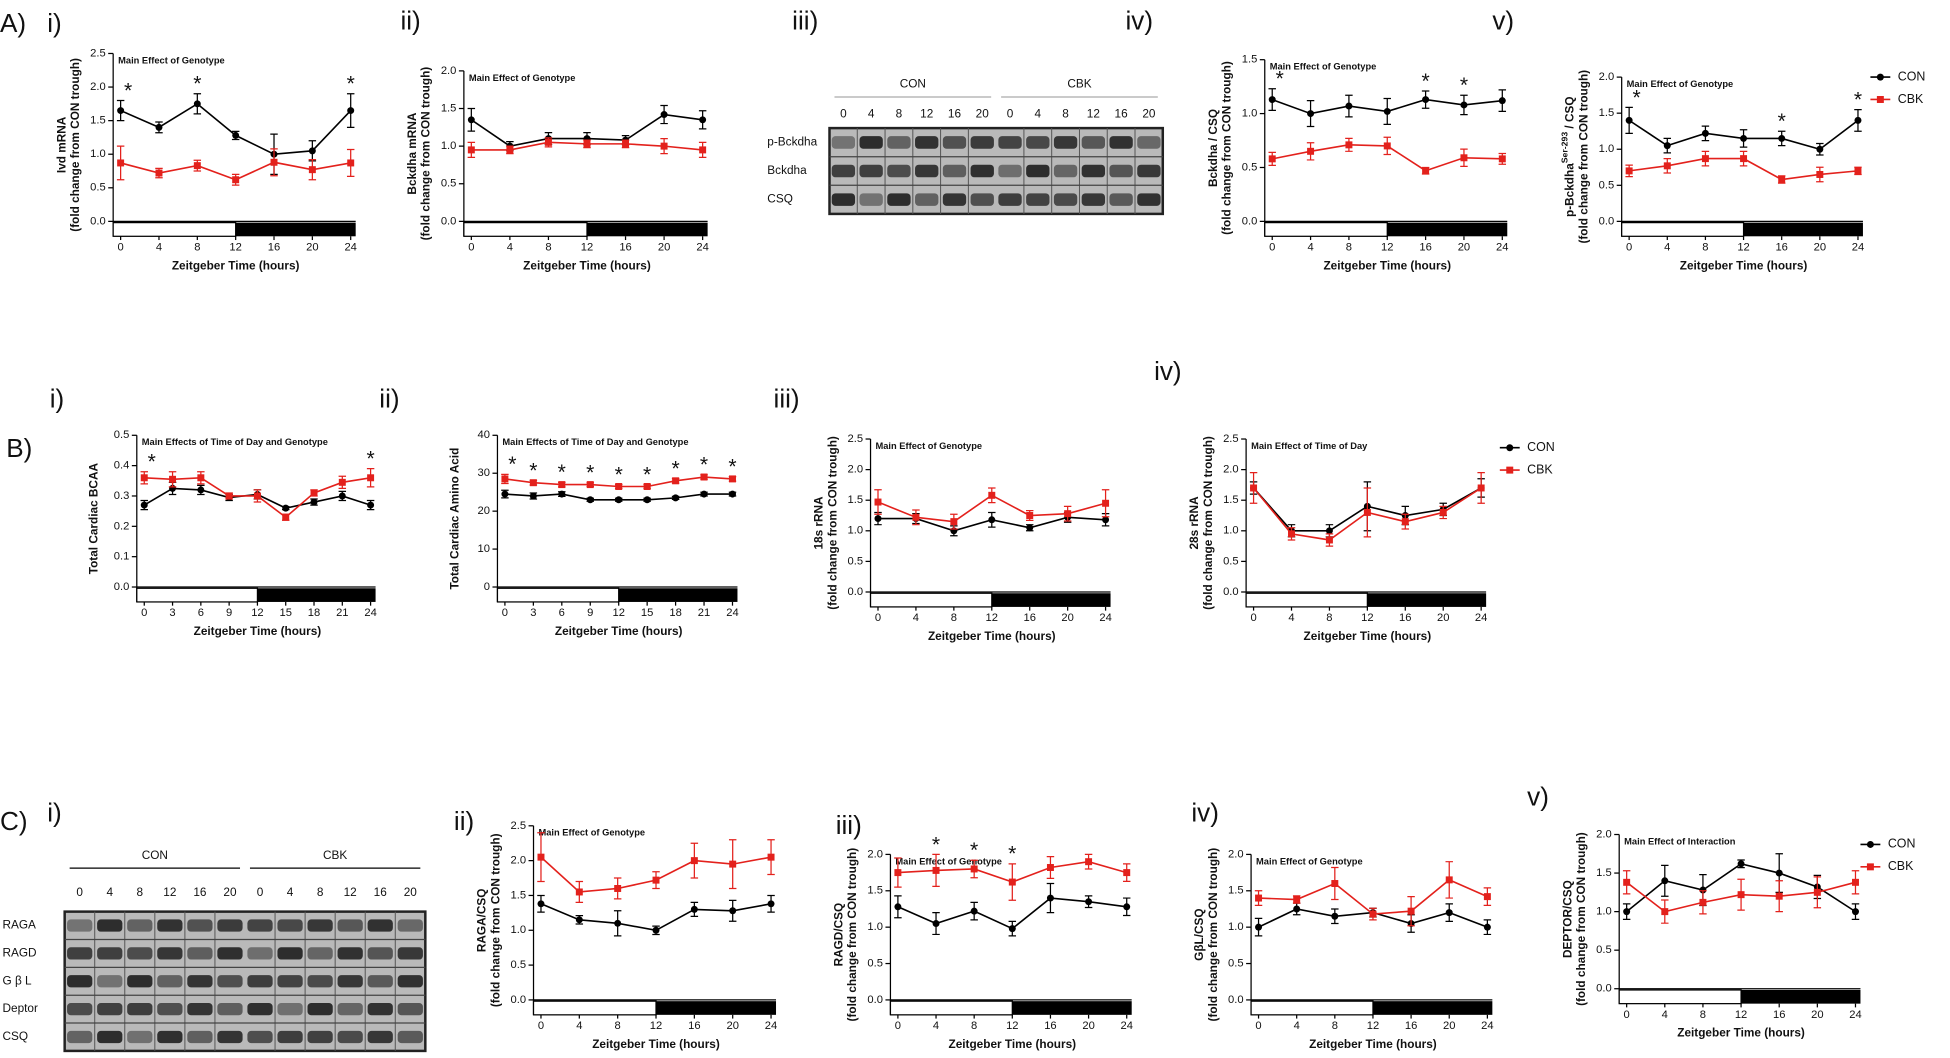 The height and width of the screenshot is (1058, 1950). Describe the element at coordinates (410, 20) in the screenshot. I see `panel-label: ii)` at that location.